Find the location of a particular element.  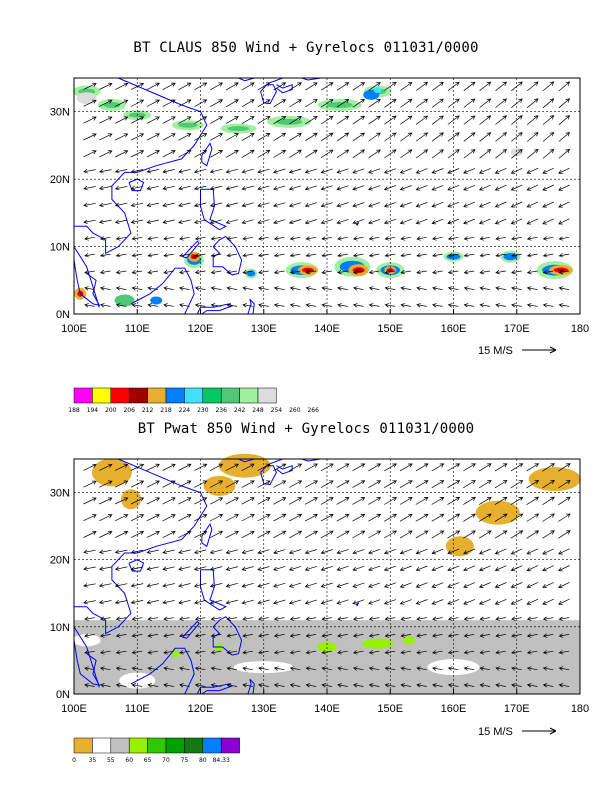

colorbar-label: 70 is located at coordinates (166, 760).